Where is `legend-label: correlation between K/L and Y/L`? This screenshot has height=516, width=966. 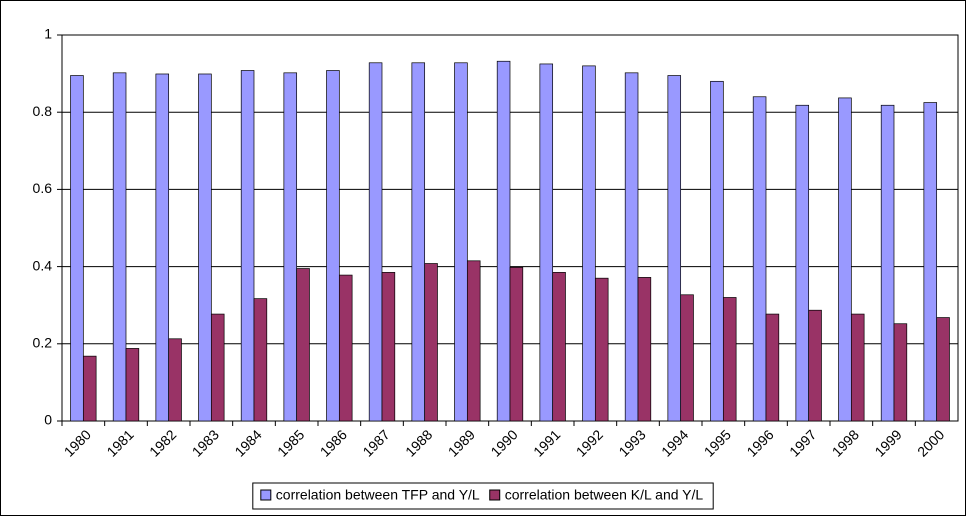
legend-label: correlation between K/L and Y/L is located at coordinates (604, 495).